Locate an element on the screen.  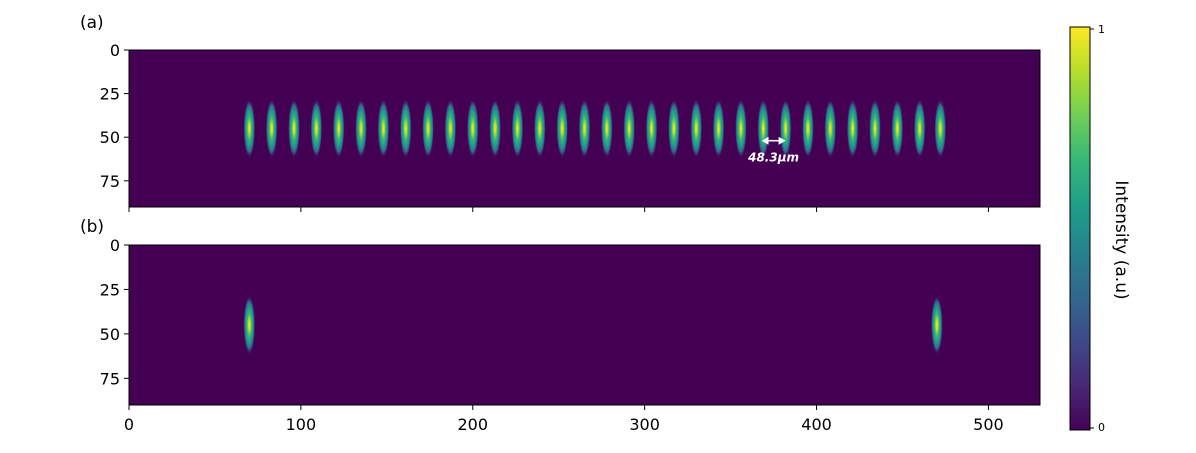
spacing-label: 48.3μm is located at coordinates (773, 158).